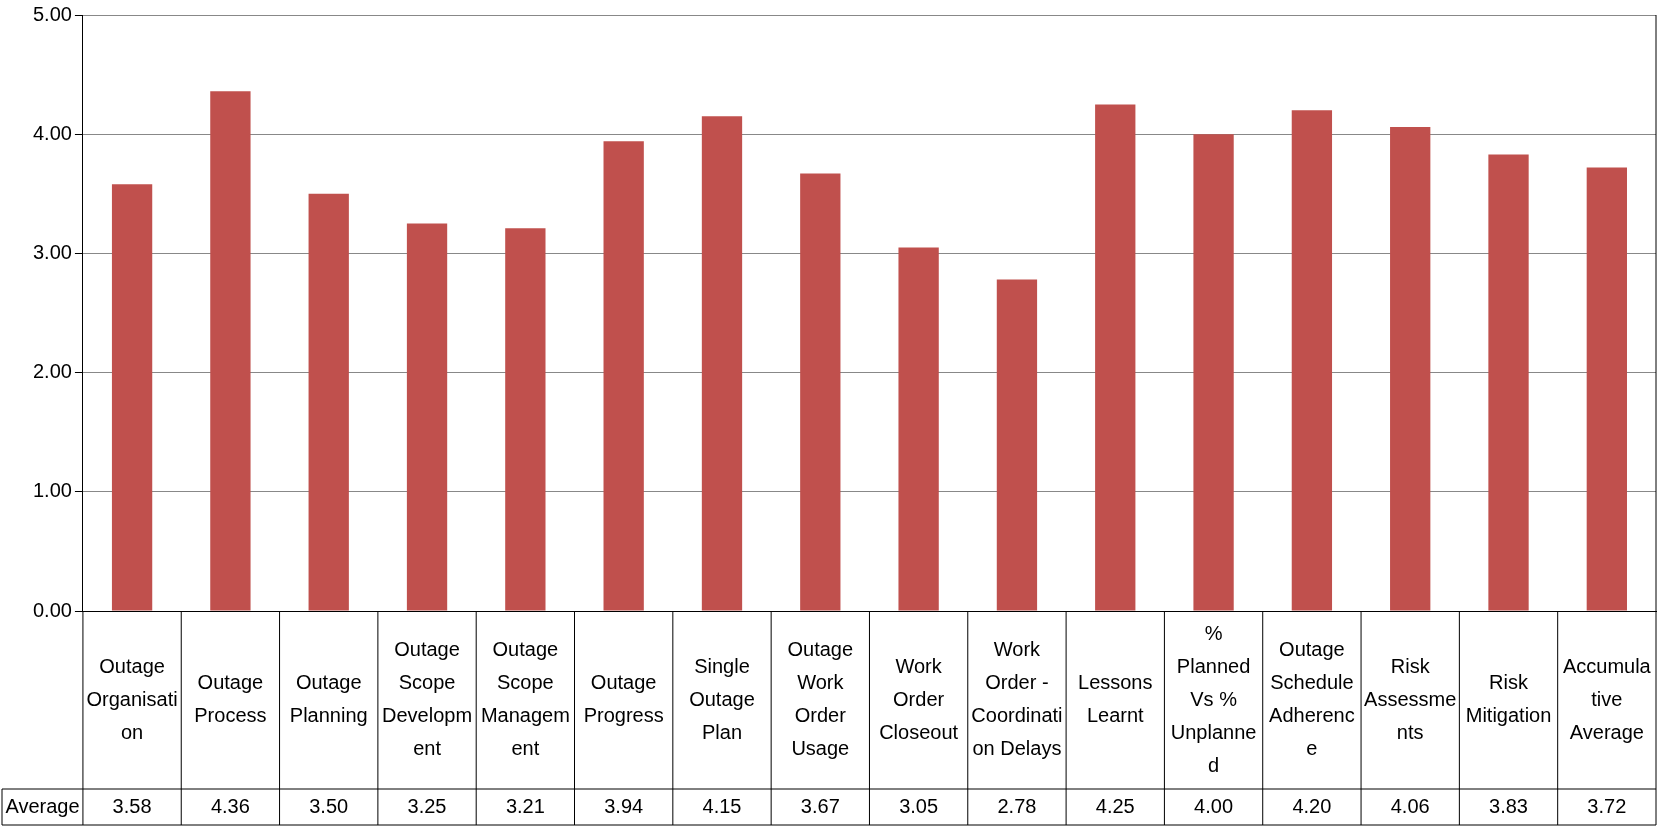  What do you see at coordinates (1017, 805) in the screenshot?
I see `data-label: 2.78` at bounding box center [1017, 805].